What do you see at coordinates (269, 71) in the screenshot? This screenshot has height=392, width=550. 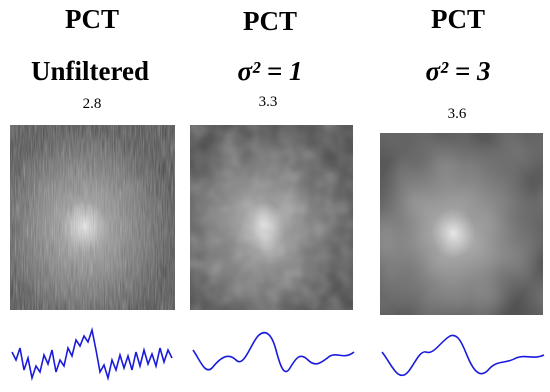 I see `panel-subtitle: σ² = 1` at bounding box center [269, 71].